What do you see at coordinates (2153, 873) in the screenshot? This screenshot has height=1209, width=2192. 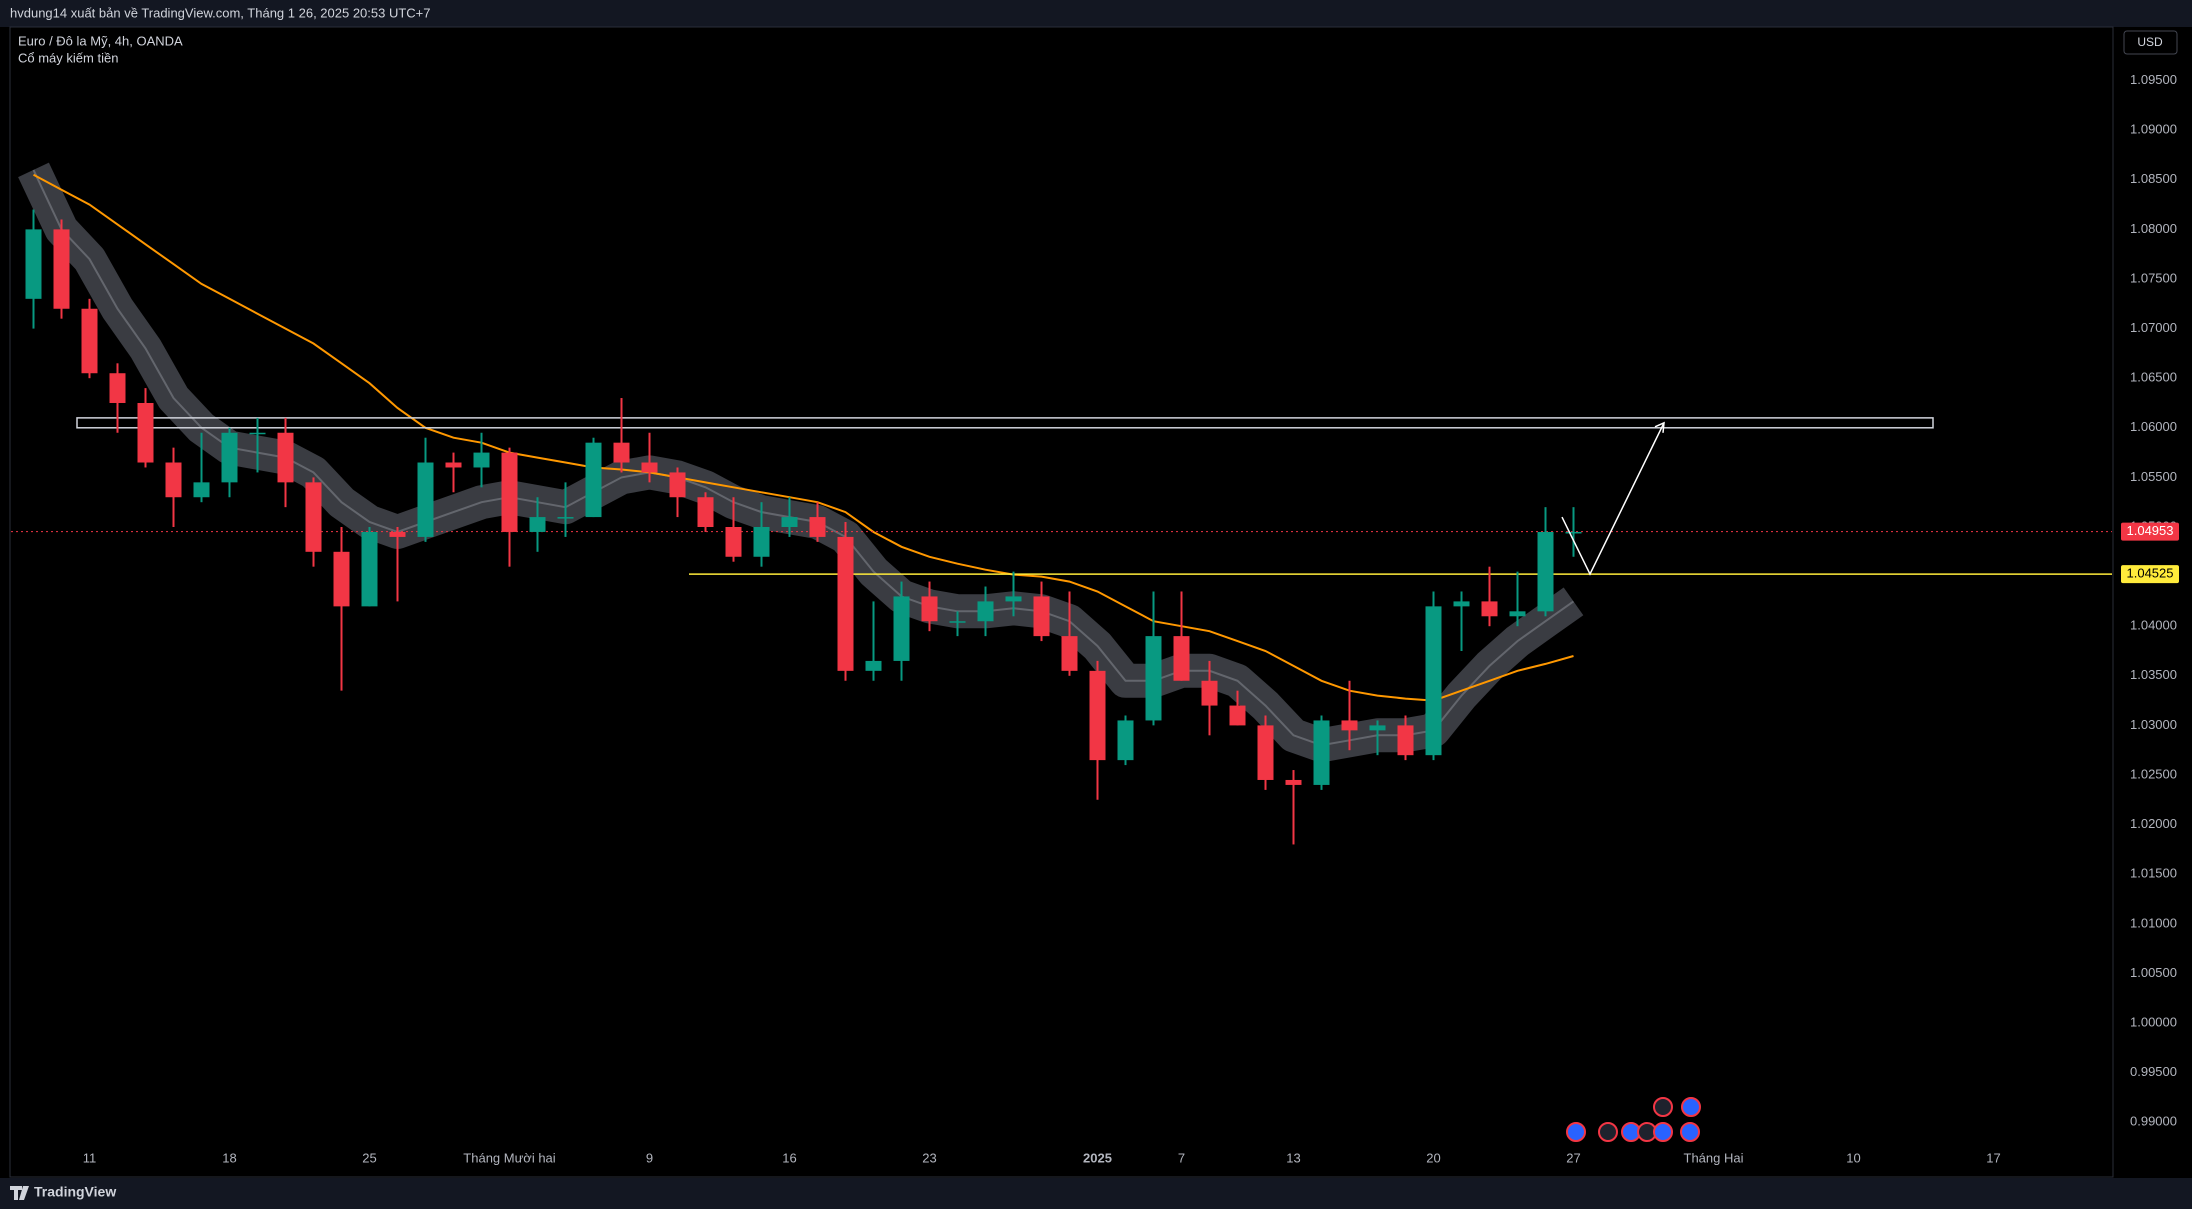 I see `y-tick-label: 1.01500` at bounding box center [2153, 873].